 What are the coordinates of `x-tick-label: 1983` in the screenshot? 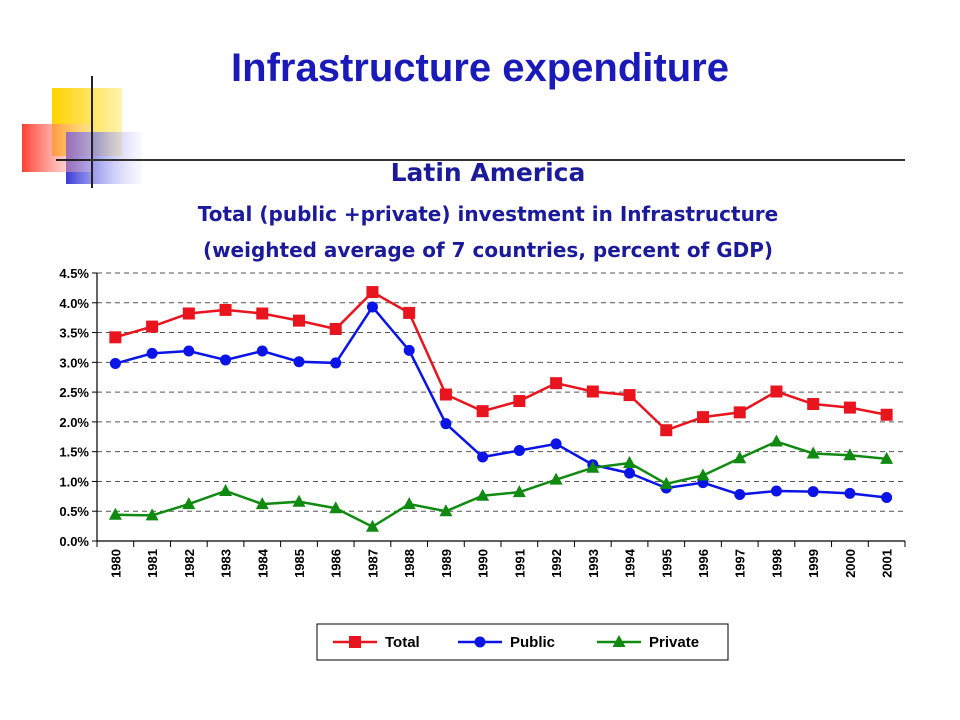 It's located at (226, 563).